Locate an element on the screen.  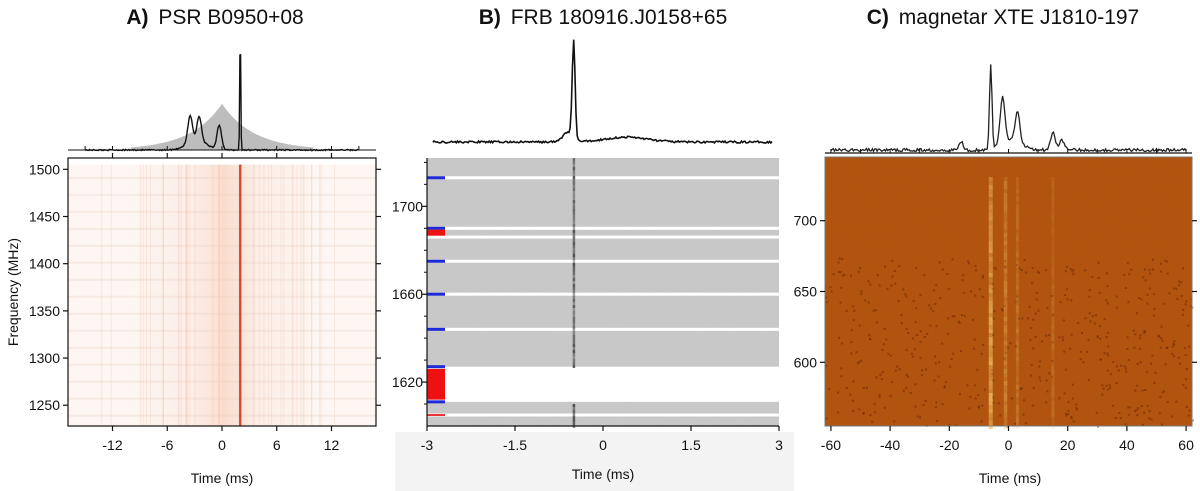
panel-a-x-tick-label: 6 is located at coordinates (277, 445).